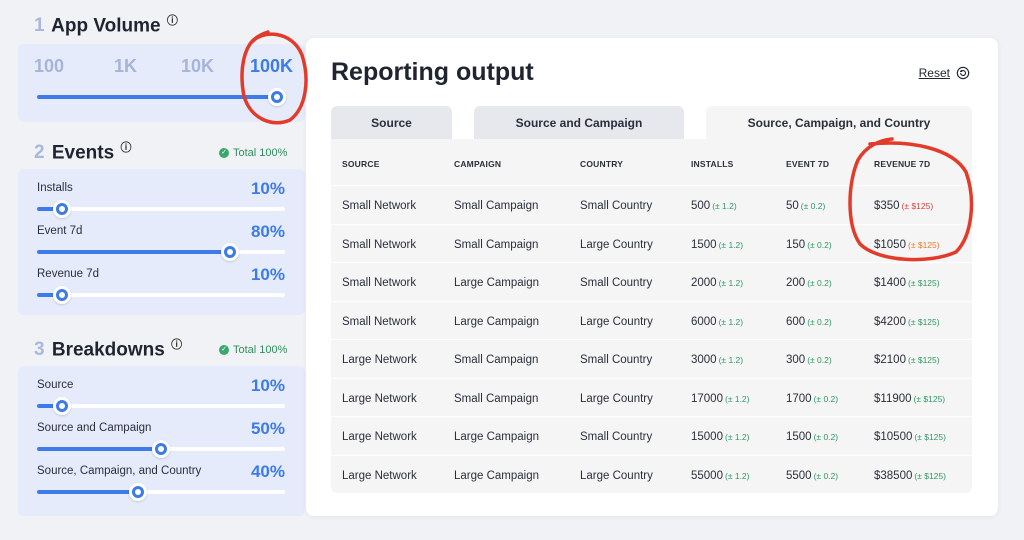 The height and width of the screenshot is (540, 1024). I want to click on events-row-label: Installs, so click(55, 188).